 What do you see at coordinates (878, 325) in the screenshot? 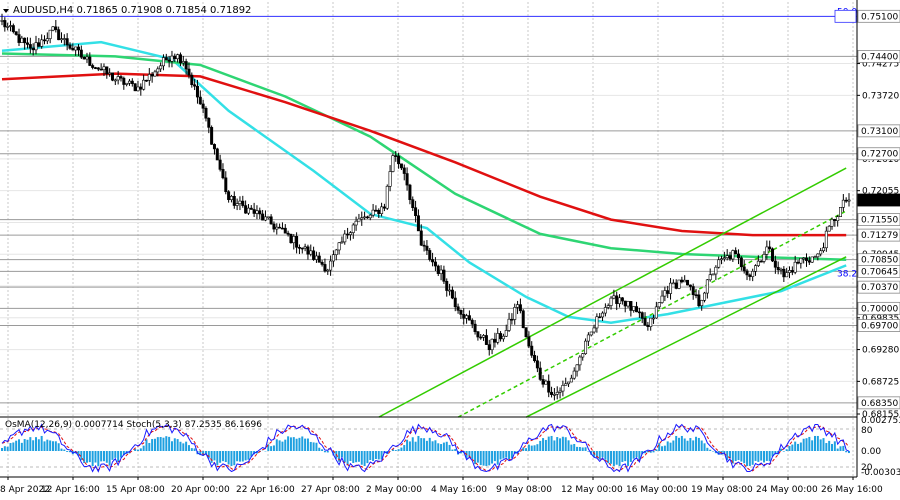
I see `price-level-box` at bounding box center [878, 325].